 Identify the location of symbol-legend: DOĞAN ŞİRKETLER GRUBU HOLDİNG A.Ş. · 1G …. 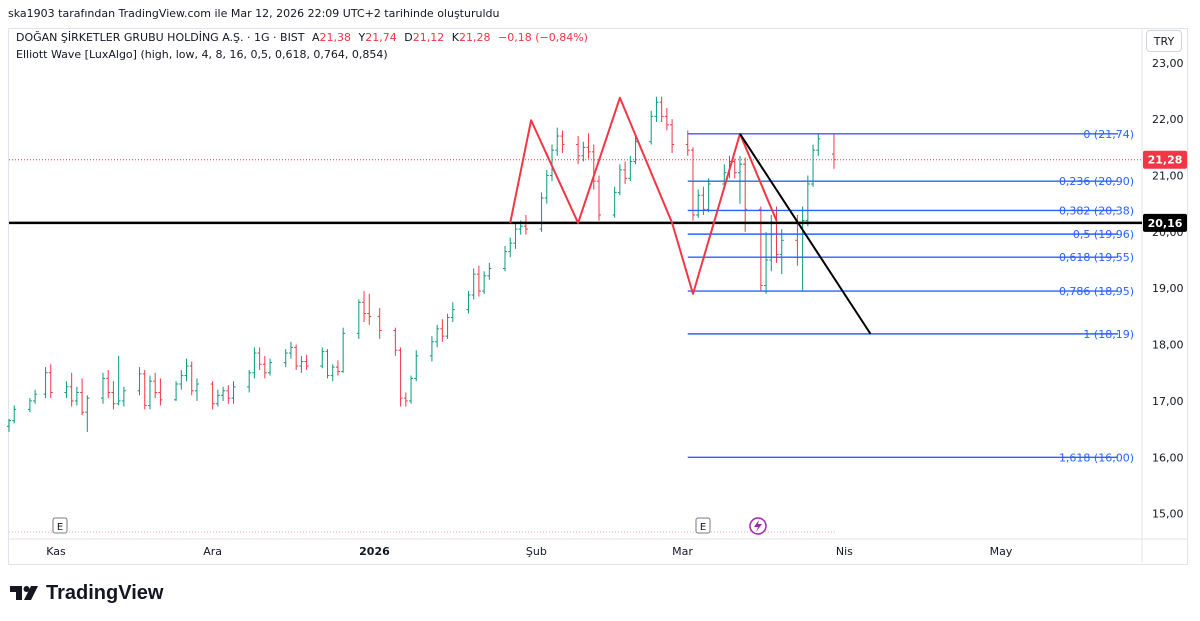
(302, 37).